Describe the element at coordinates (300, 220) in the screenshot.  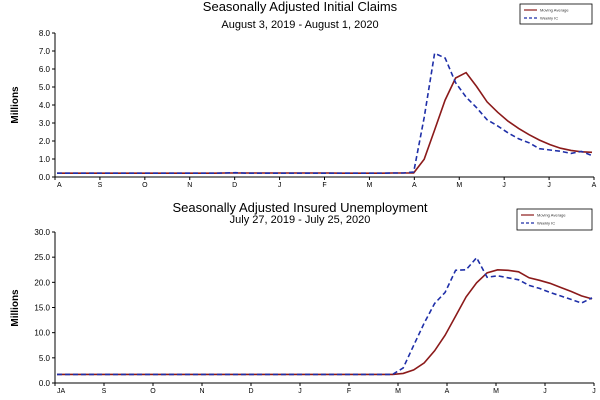
I see `chart-subtitle: July 27, 2019 - July 25, 2020` at that location.